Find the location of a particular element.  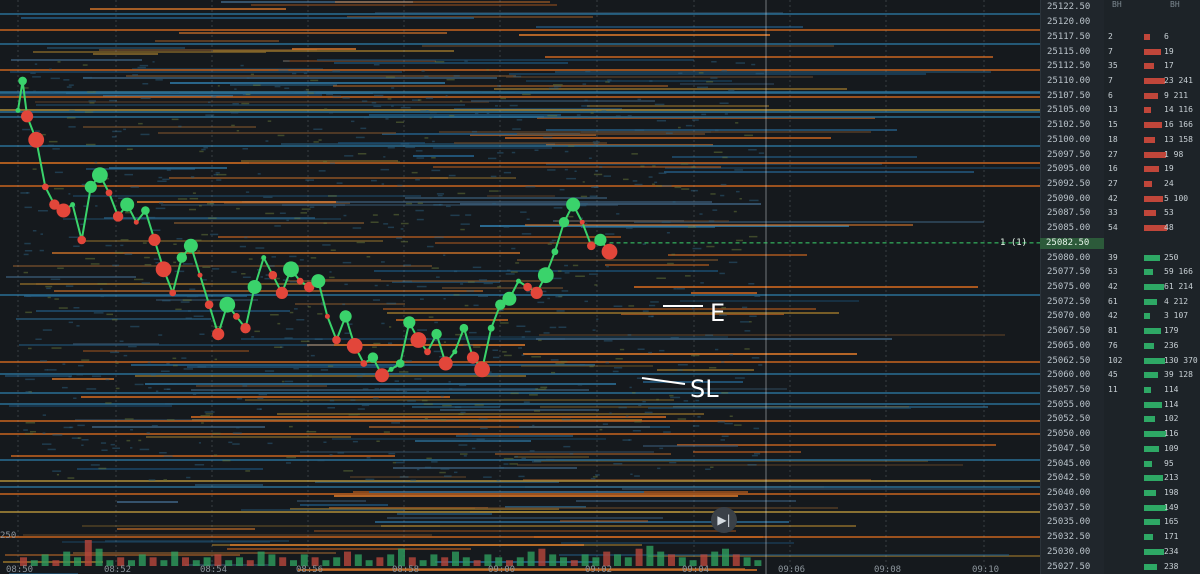

bid-size-bar is located at coordinates (1151, 375).